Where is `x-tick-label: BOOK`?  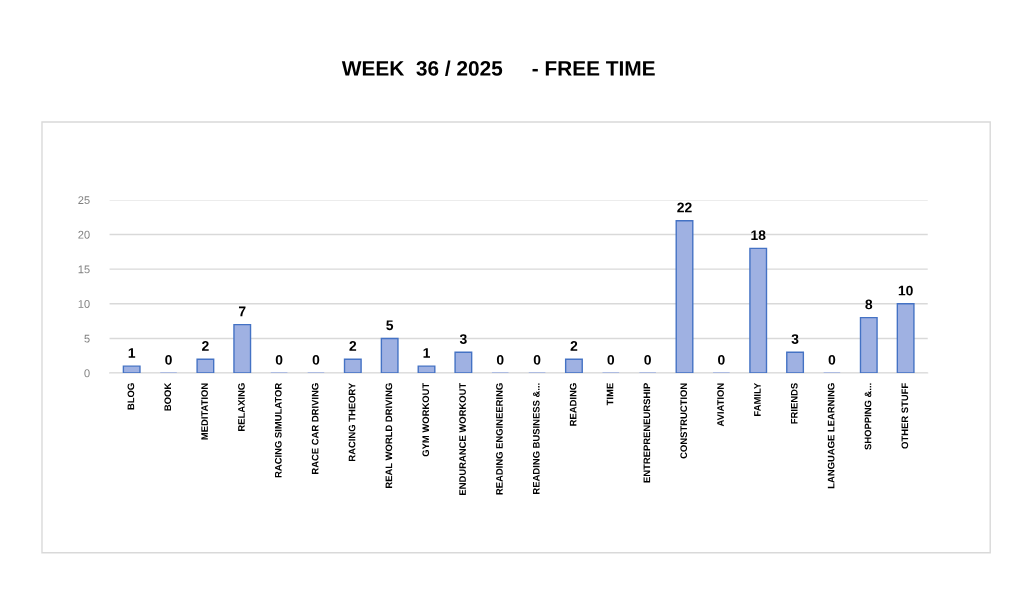 x-tick-label: BOOK is located at coordinates (168, 396).